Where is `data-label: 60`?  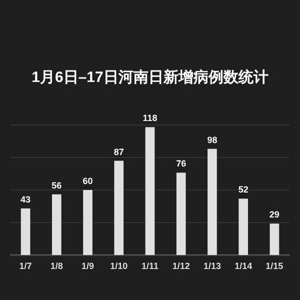
data-label: 60 is located at coordinates (87, 181).